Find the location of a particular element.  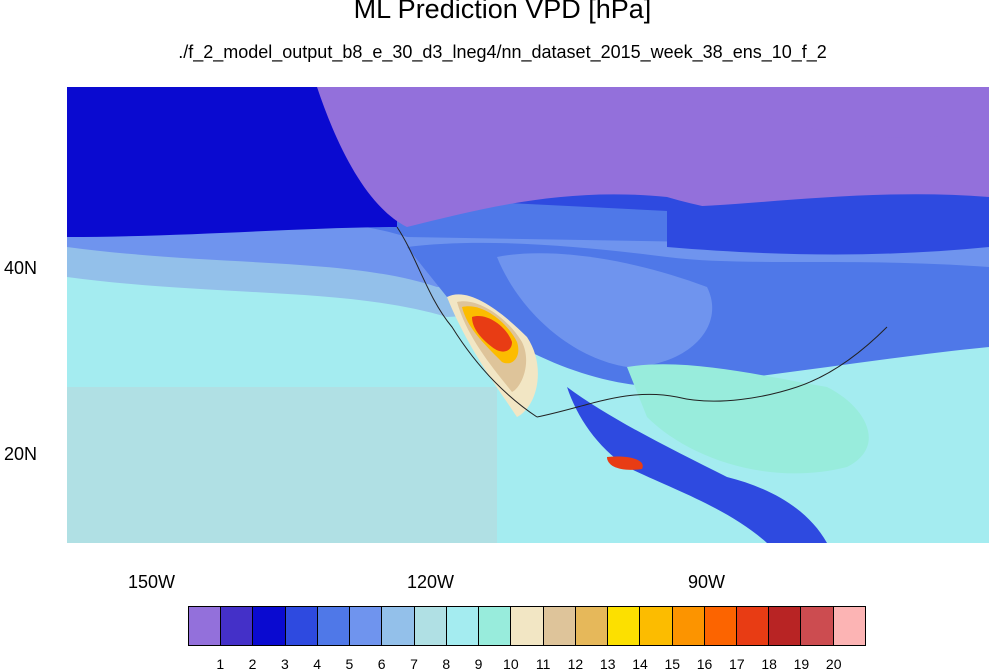

legend-label: 9 is located at coordinates (478, 664).